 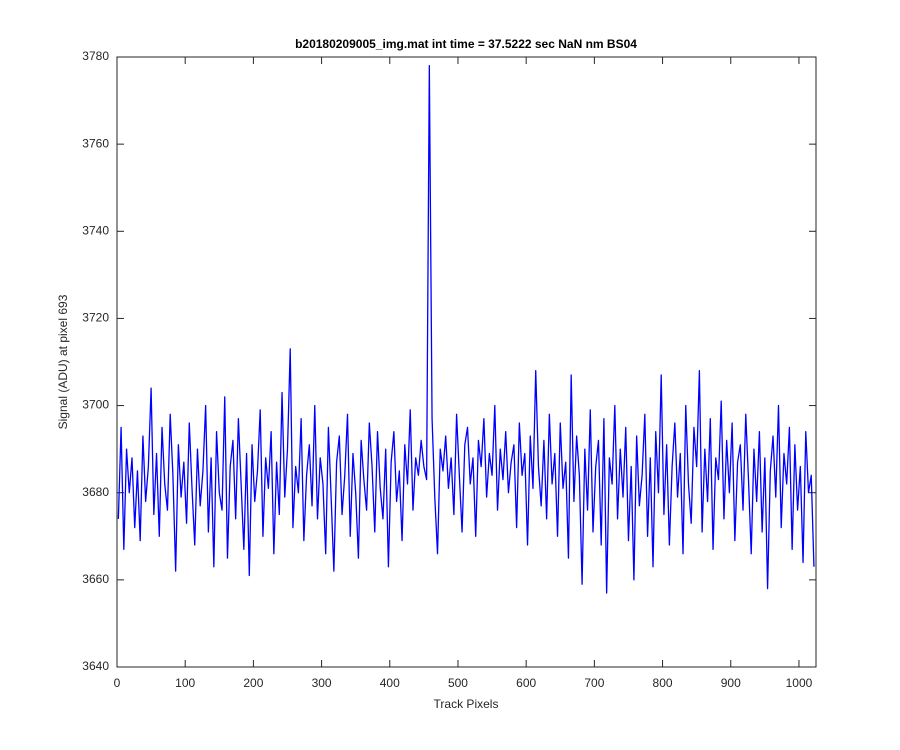 I want to click on x-tick-label: 1000, so click(x=799, y=683).